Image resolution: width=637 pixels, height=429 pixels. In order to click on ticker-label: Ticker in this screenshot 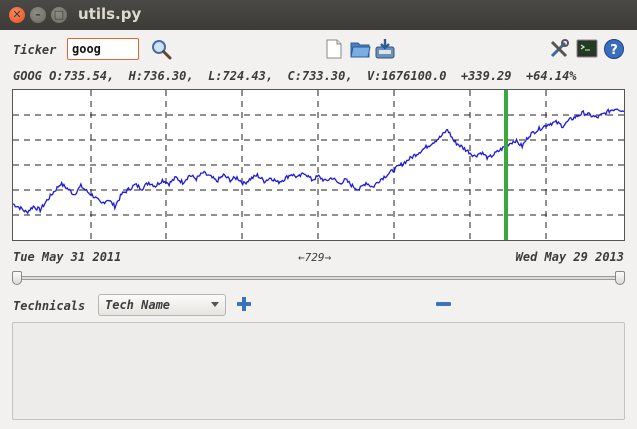, I will do `click(35, 50)`.